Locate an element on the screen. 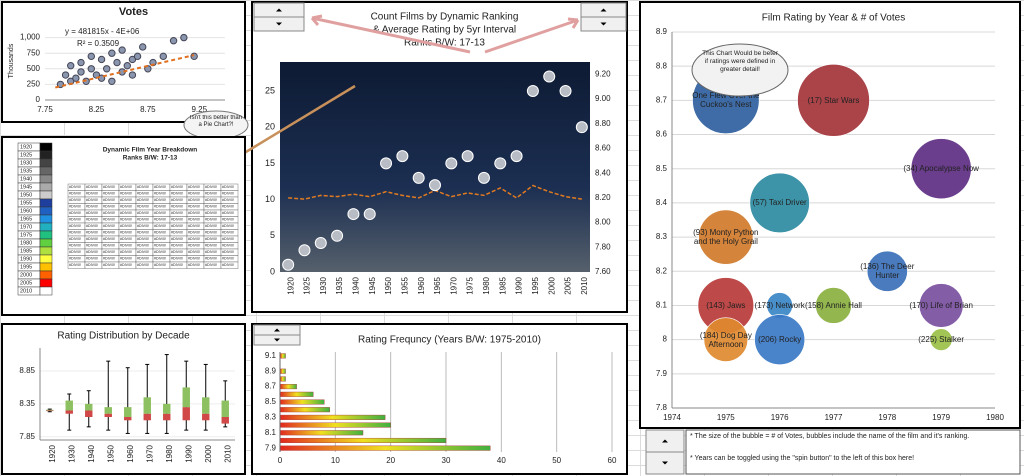 The height and width of the screenshot is (476, 1024). chart-subtitle: & Average Rating by 5yr Interval is located at coordinates (444, 30).